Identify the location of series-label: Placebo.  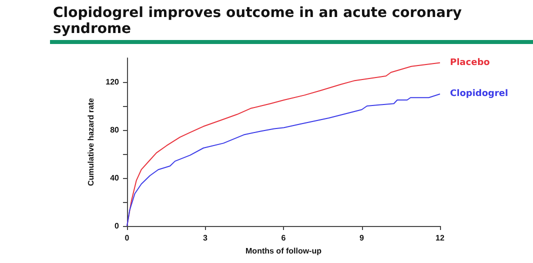
(470, 63).